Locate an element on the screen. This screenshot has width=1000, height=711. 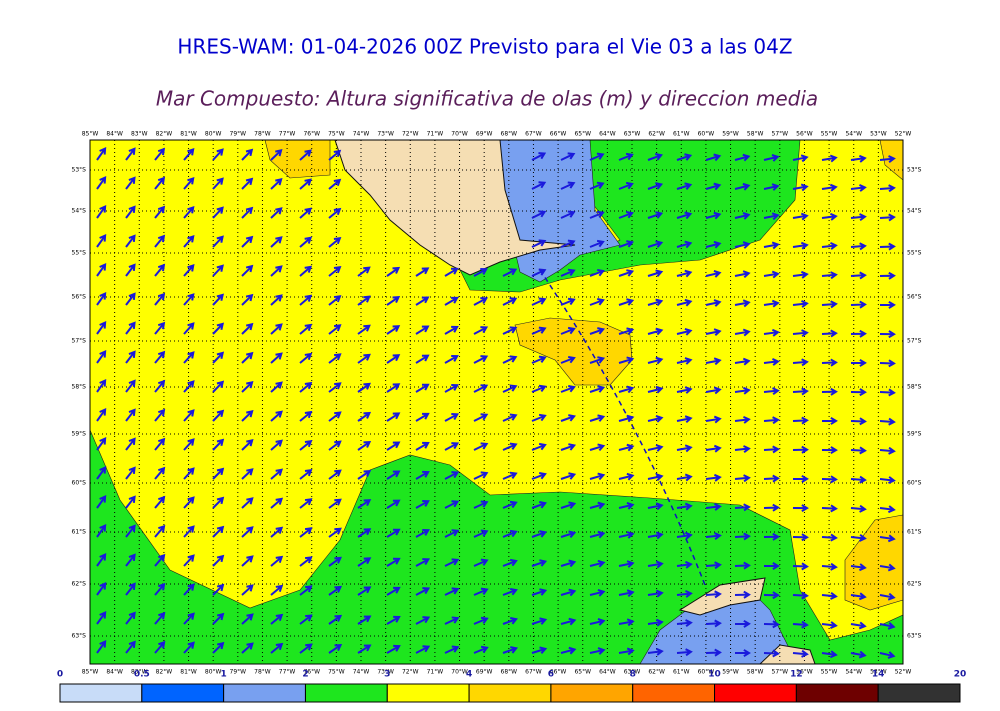
lon-label: 62°W is located at coordinates (656, 134).